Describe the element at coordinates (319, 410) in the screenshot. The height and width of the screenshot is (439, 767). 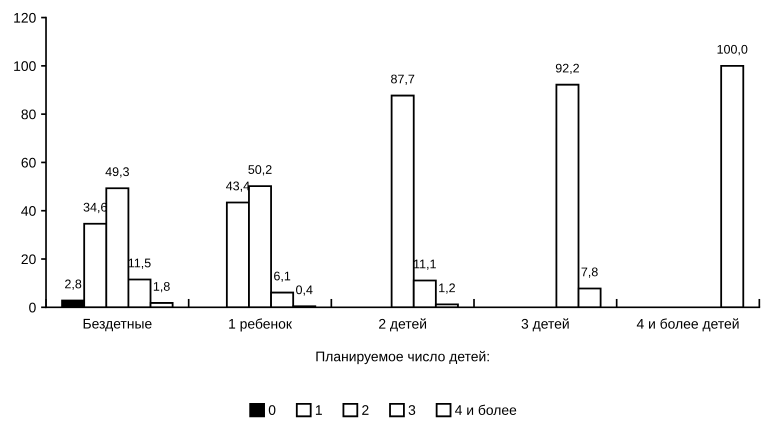
I see `legend-label: 1` at that location.